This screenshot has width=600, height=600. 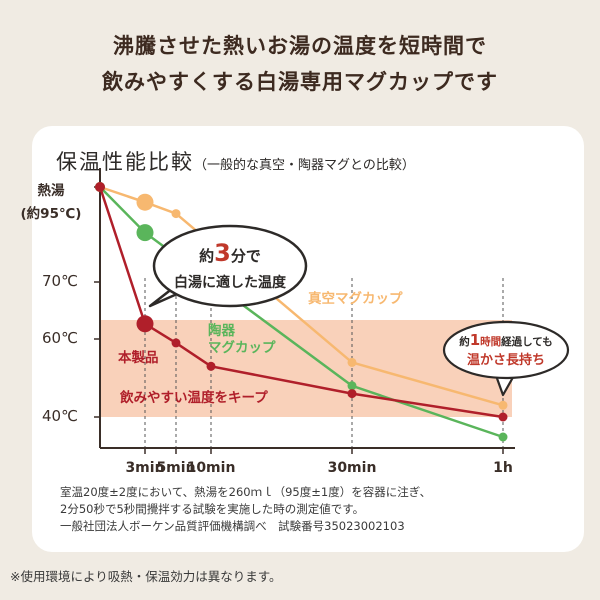 What do you see at coordinates (211, 468) in the screenshot?
I see `x-tick-label: 10min` at bounding box center [211, 468].